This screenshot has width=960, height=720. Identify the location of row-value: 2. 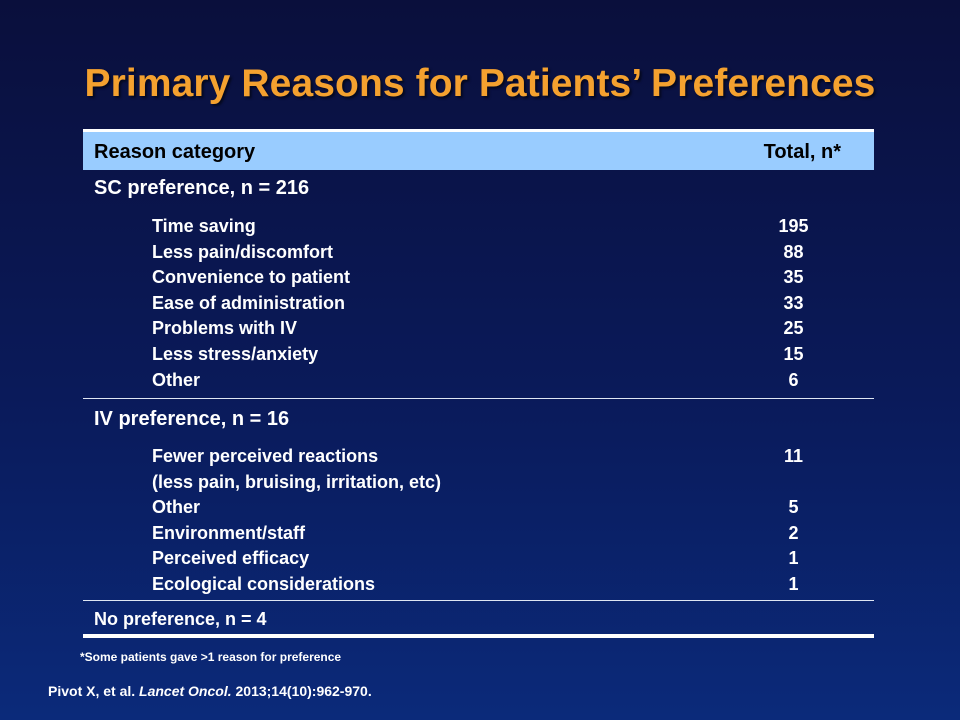
(793, 532).